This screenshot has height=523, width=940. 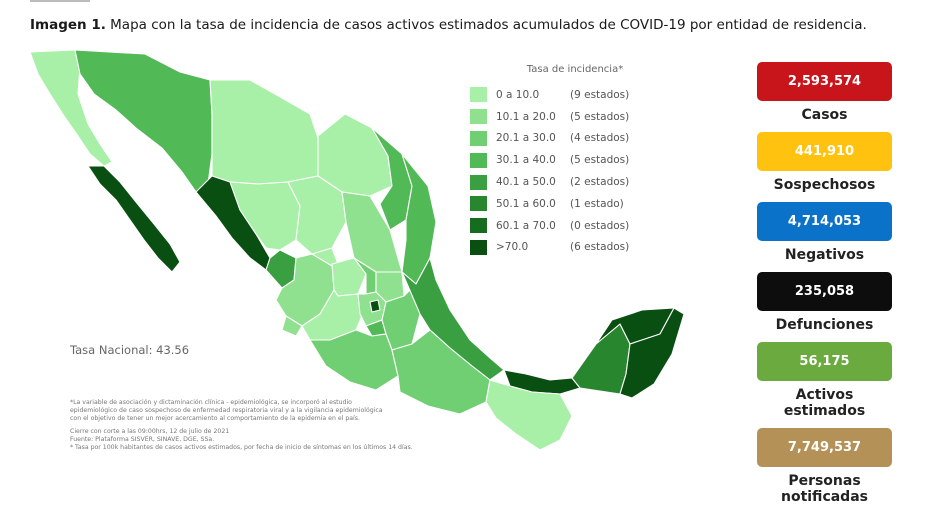 What do you see at coordinates (60, 1) in the screenshot?
I see `top-rule` at bounding box center [60, 1].